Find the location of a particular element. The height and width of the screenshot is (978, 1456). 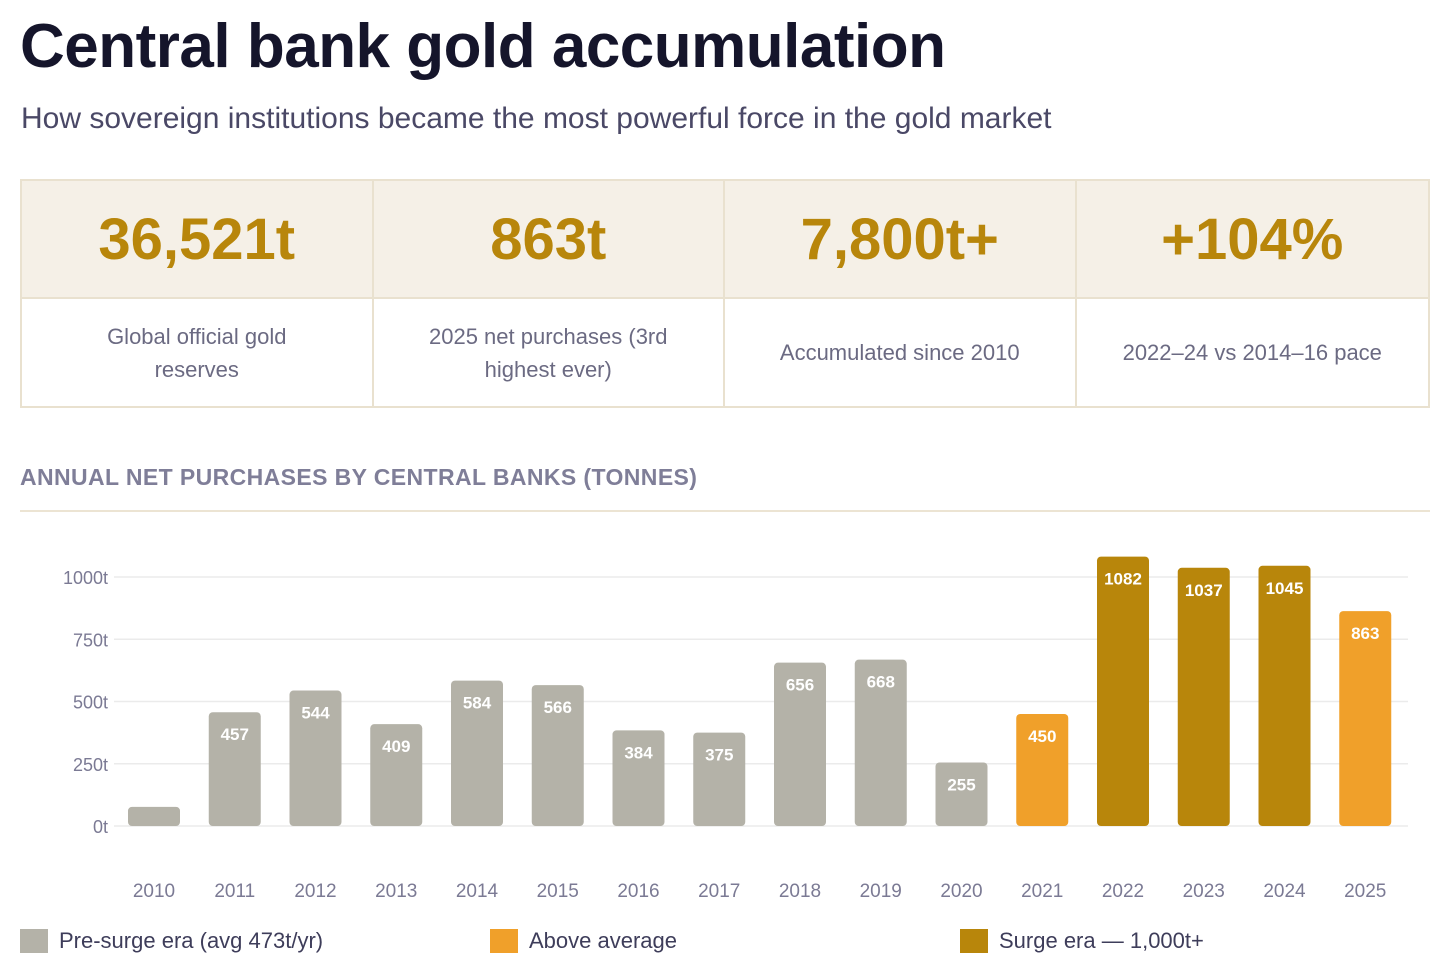

legend-item-pre-surge: Pre-surge era (avg 473t/yr) is located at coordinates (171, 941).